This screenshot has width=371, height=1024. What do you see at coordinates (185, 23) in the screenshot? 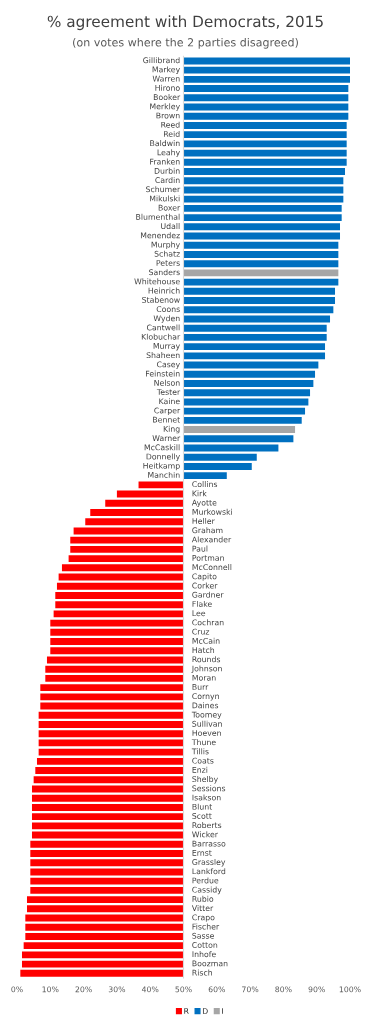
I see `chart-title: % agreement with Democrats, 2015` at bounding box center [185, 23].